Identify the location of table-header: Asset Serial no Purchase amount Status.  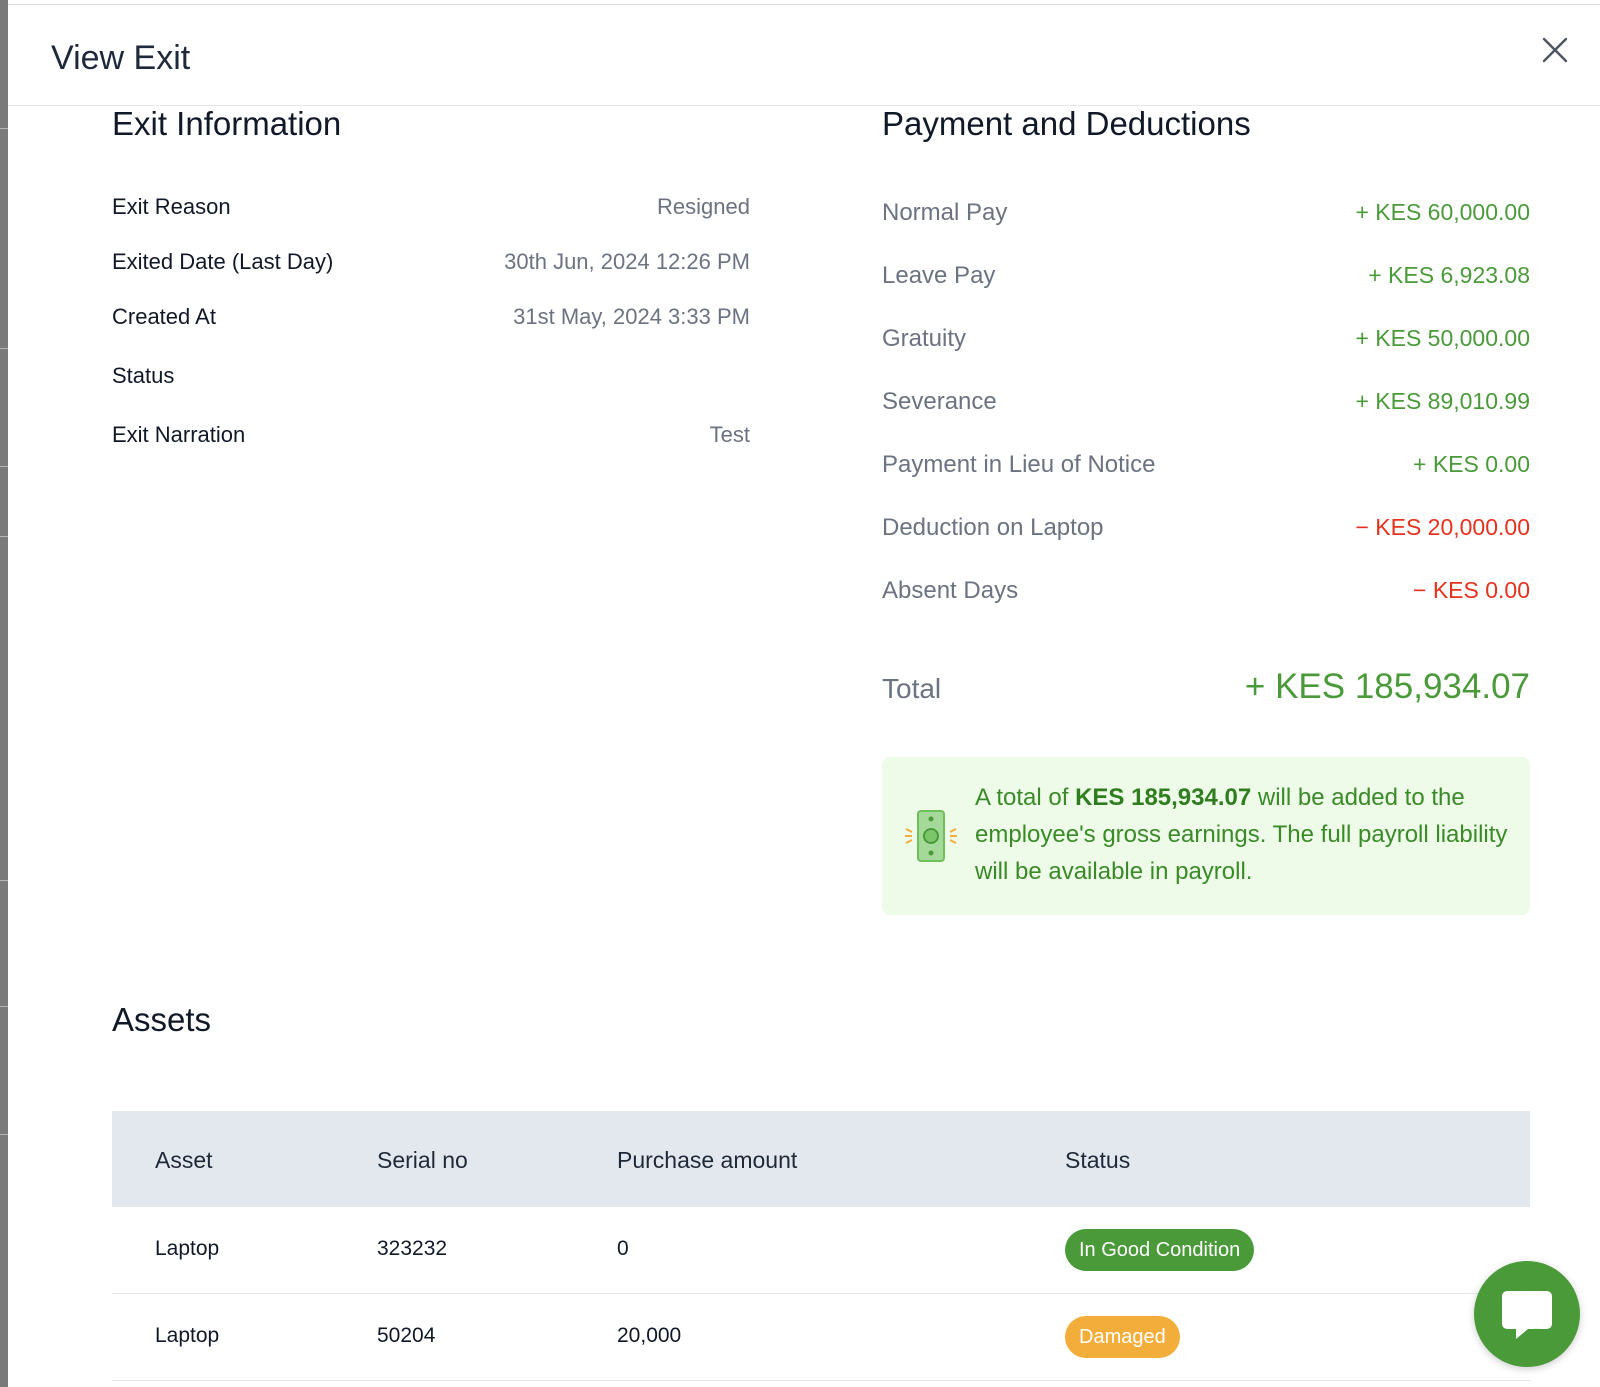
(821, 1159).